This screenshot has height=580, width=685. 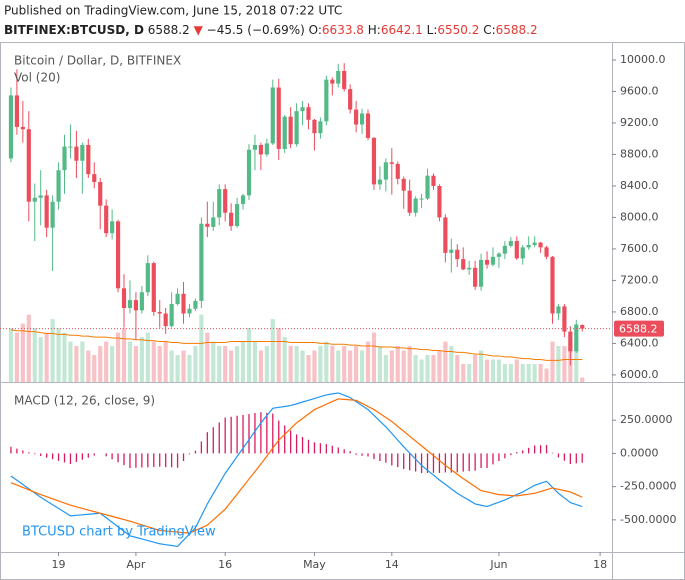 What do you see at coordinates (639, 216) in the screenshot?
I see `y-tick-label: 8000.0` at bounding box center [639, 216].